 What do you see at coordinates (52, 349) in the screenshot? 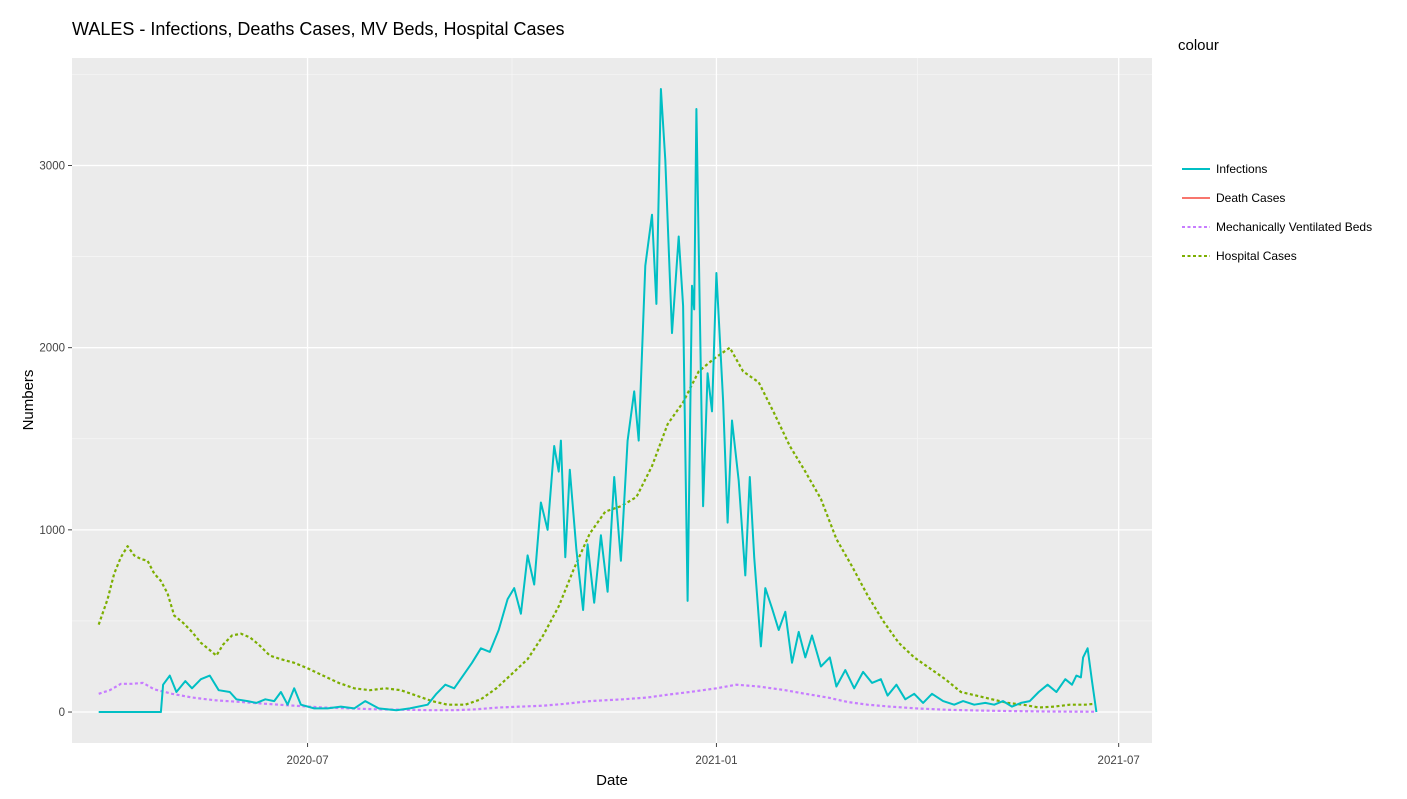
I see `y-tick-label: 2000` at bounding box center [52, 349].